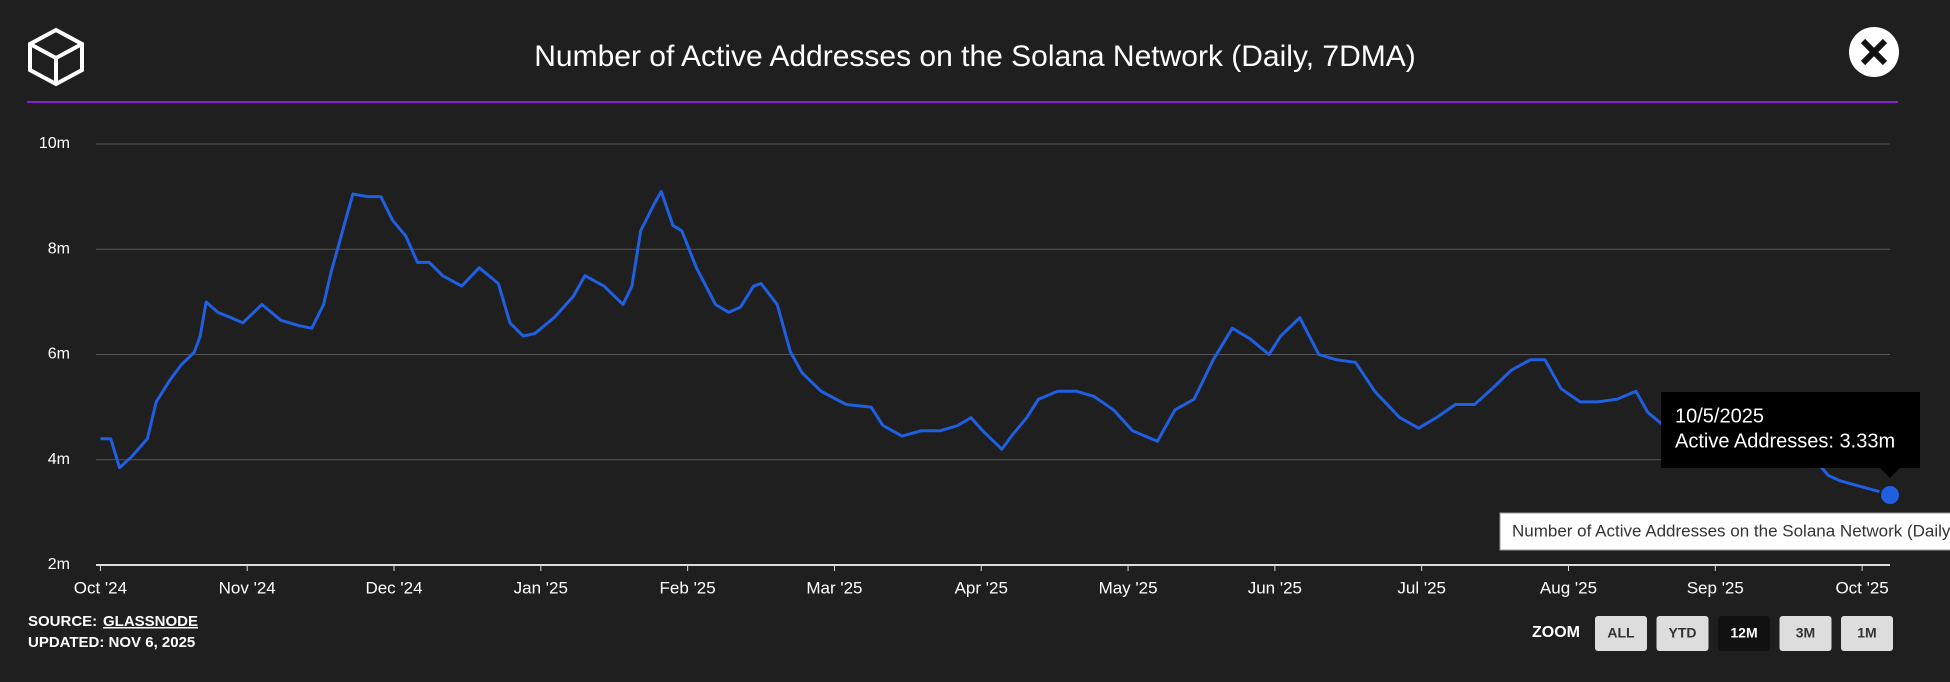  I want to click on x-tick-label: Aug '25, so click(1568, 587).